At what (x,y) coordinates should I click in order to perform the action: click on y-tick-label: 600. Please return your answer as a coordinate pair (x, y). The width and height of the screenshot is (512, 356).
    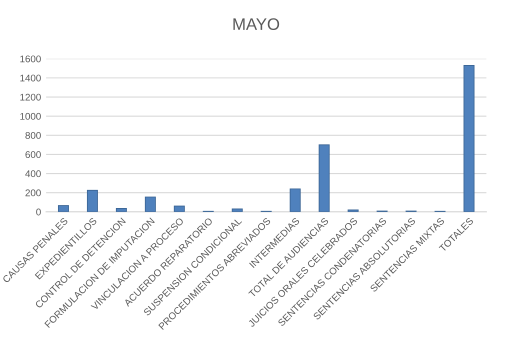
    Looking at the image, I should click on (33, 154).